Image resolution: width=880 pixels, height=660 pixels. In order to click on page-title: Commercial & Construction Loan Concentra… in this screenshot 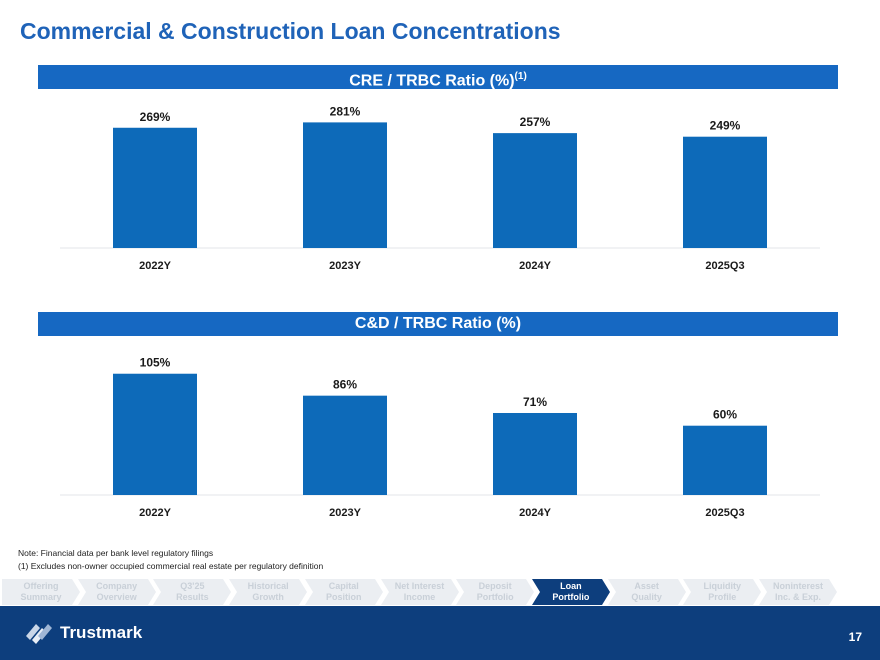, I will do `click(290, 31)`.